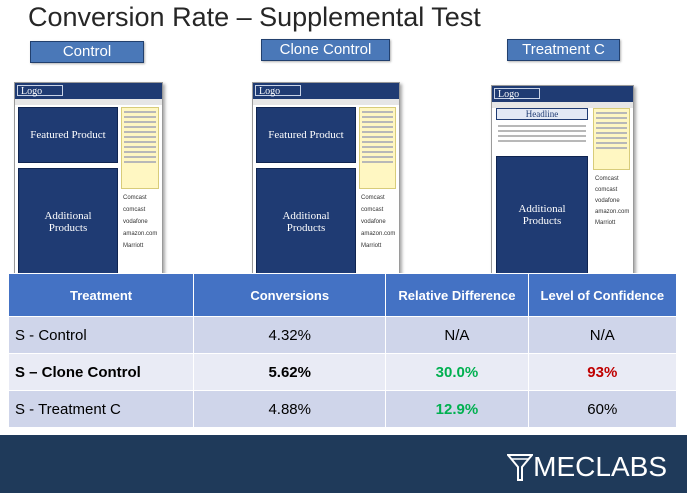  Describe the element at coordinates (602, 335) in the screenshot. I see `confidence-cell: N/A` at that location.